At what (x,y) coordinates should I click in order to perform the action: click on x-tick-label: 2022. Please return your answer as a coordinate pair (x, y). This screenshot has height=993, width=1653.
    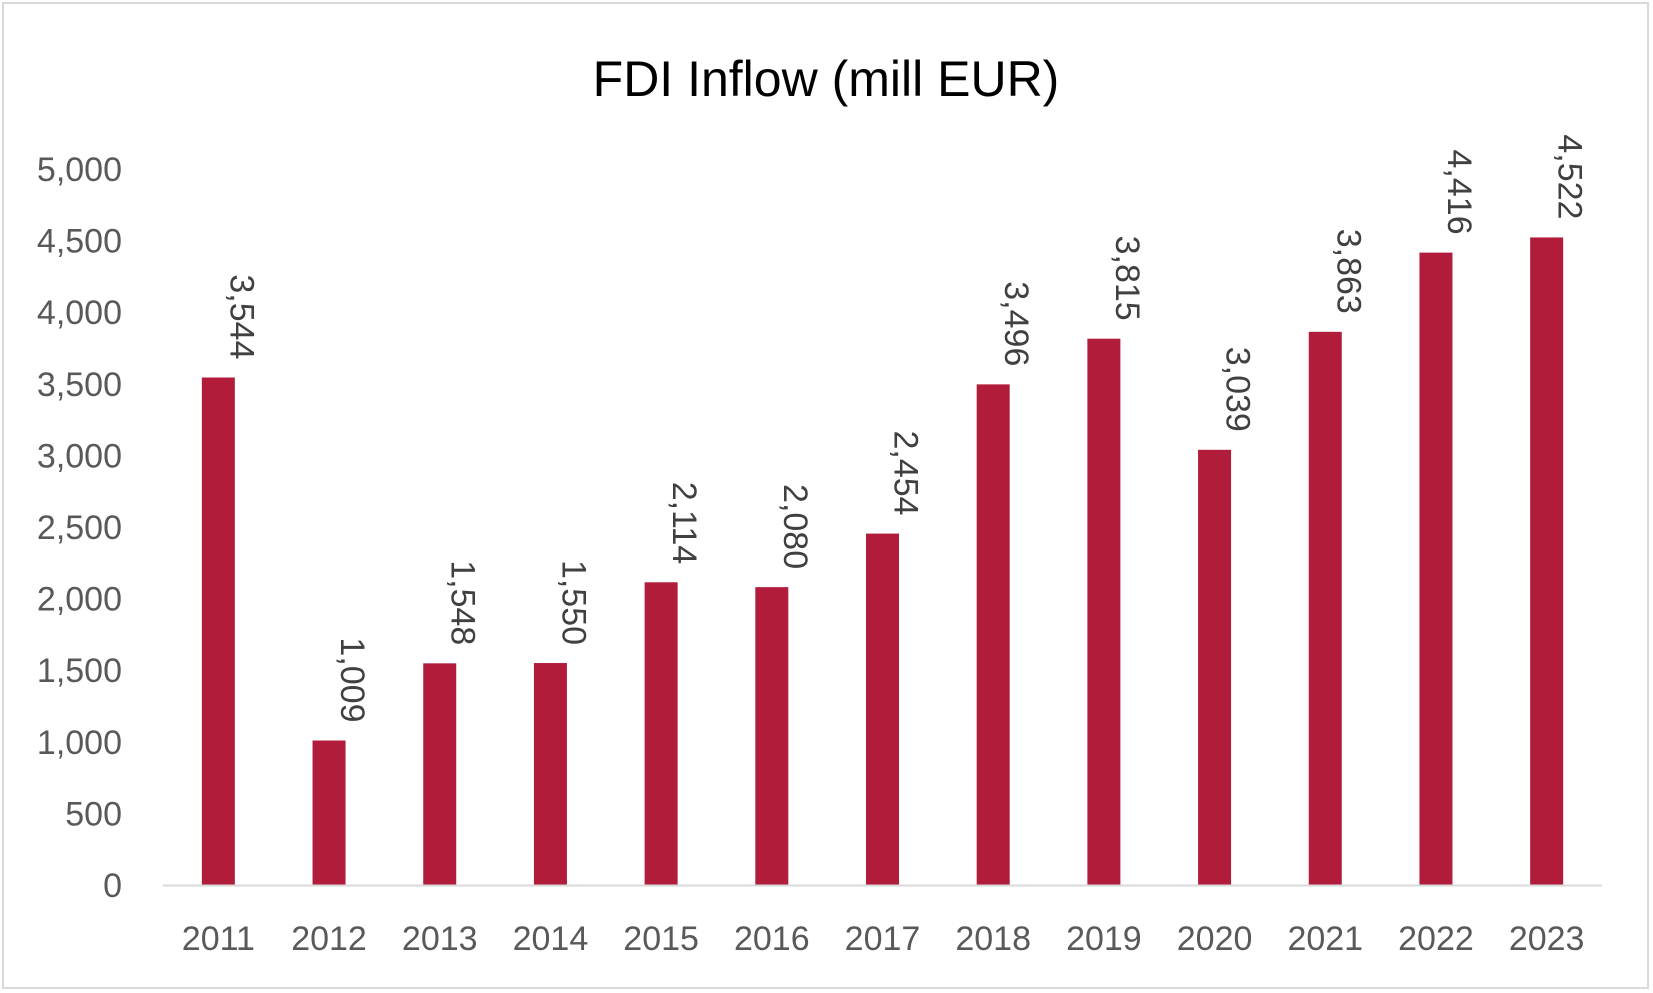
    Looking at the image, I should click on (1436, 939).